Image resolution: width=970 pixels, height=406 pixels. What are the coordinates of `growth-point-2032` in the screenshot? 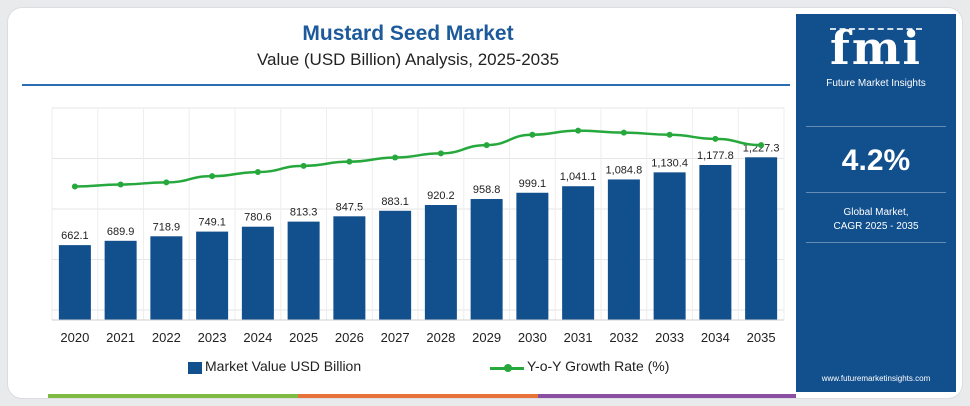 It's located at (623, 132).